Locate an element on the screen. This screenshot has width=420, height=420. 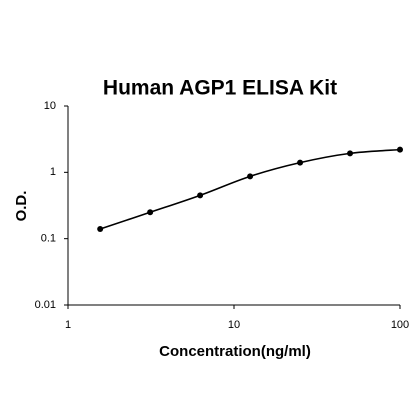
y-tick-label: 0.01 is located at coordinates (45, 305).